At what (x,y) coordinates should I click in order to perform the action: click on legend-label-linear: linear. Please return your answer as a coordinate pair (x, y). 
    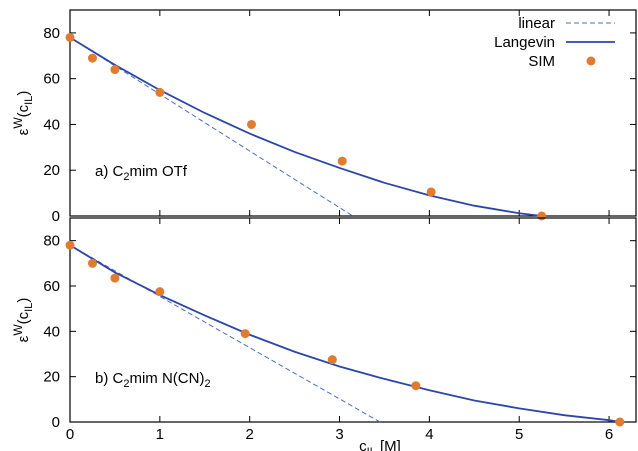
    Looking at the image, I should click on (536, 23).